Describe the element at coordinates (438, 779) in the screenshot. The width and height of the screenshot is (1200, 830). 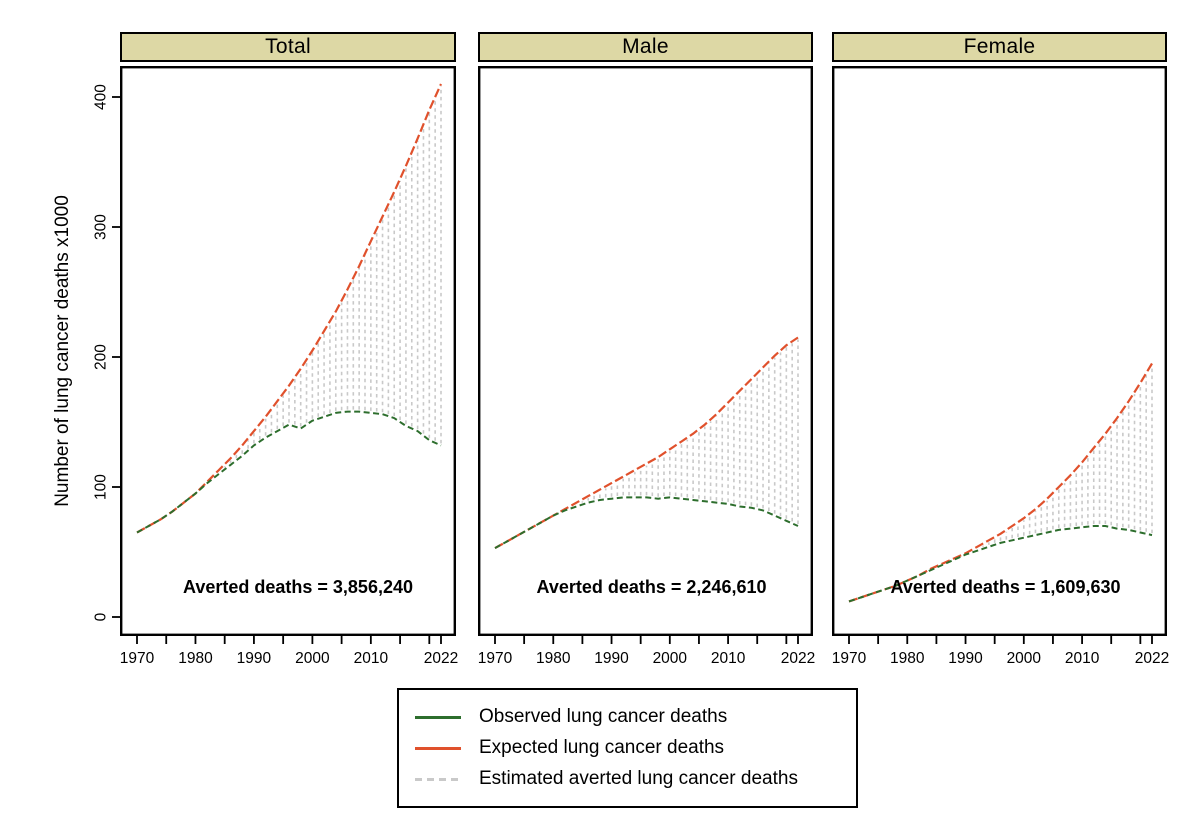
I see `averted-line-icon` at that location.